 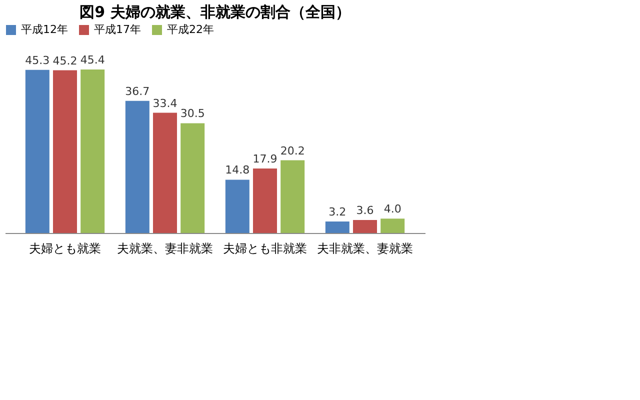 I want to click on x-tick-label: 夫就業、妻非就業, so click(x=165, y=249).